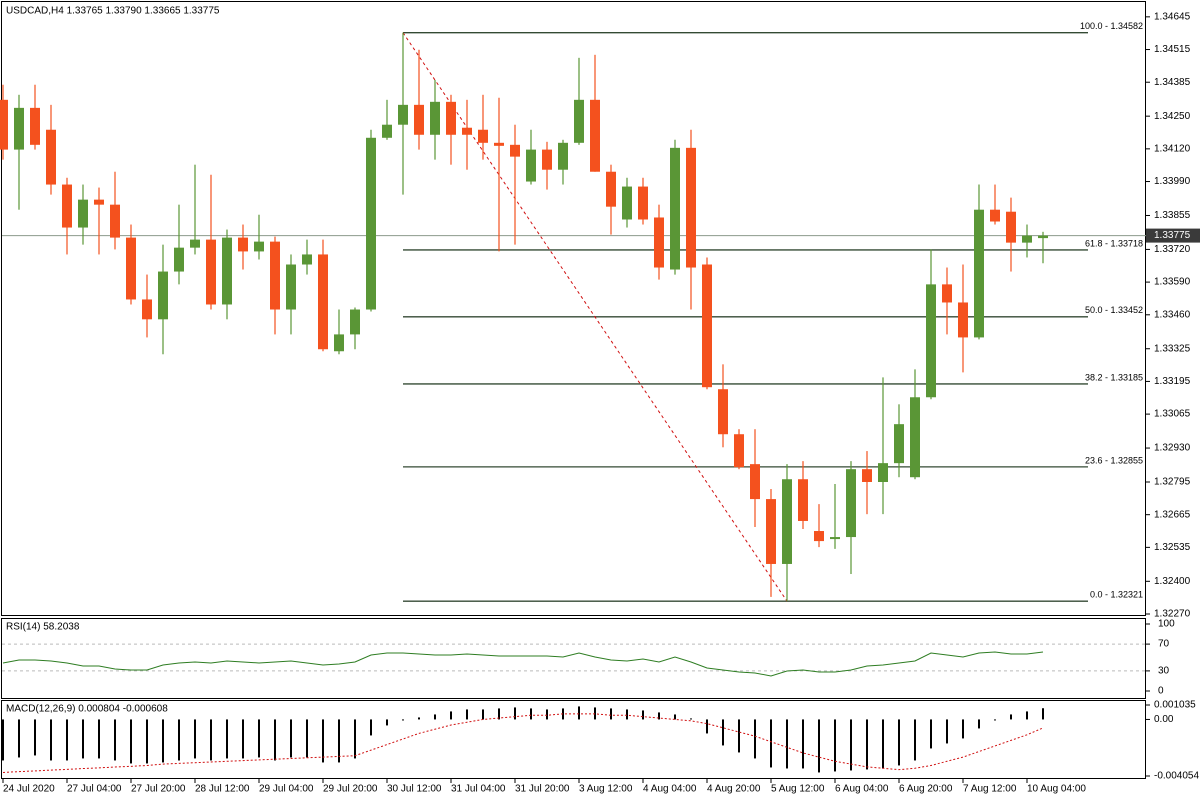 The height and width of the screenshot is (800, 1200). I want to click on y-tick-label: 1.34645, so click(1172, 16).